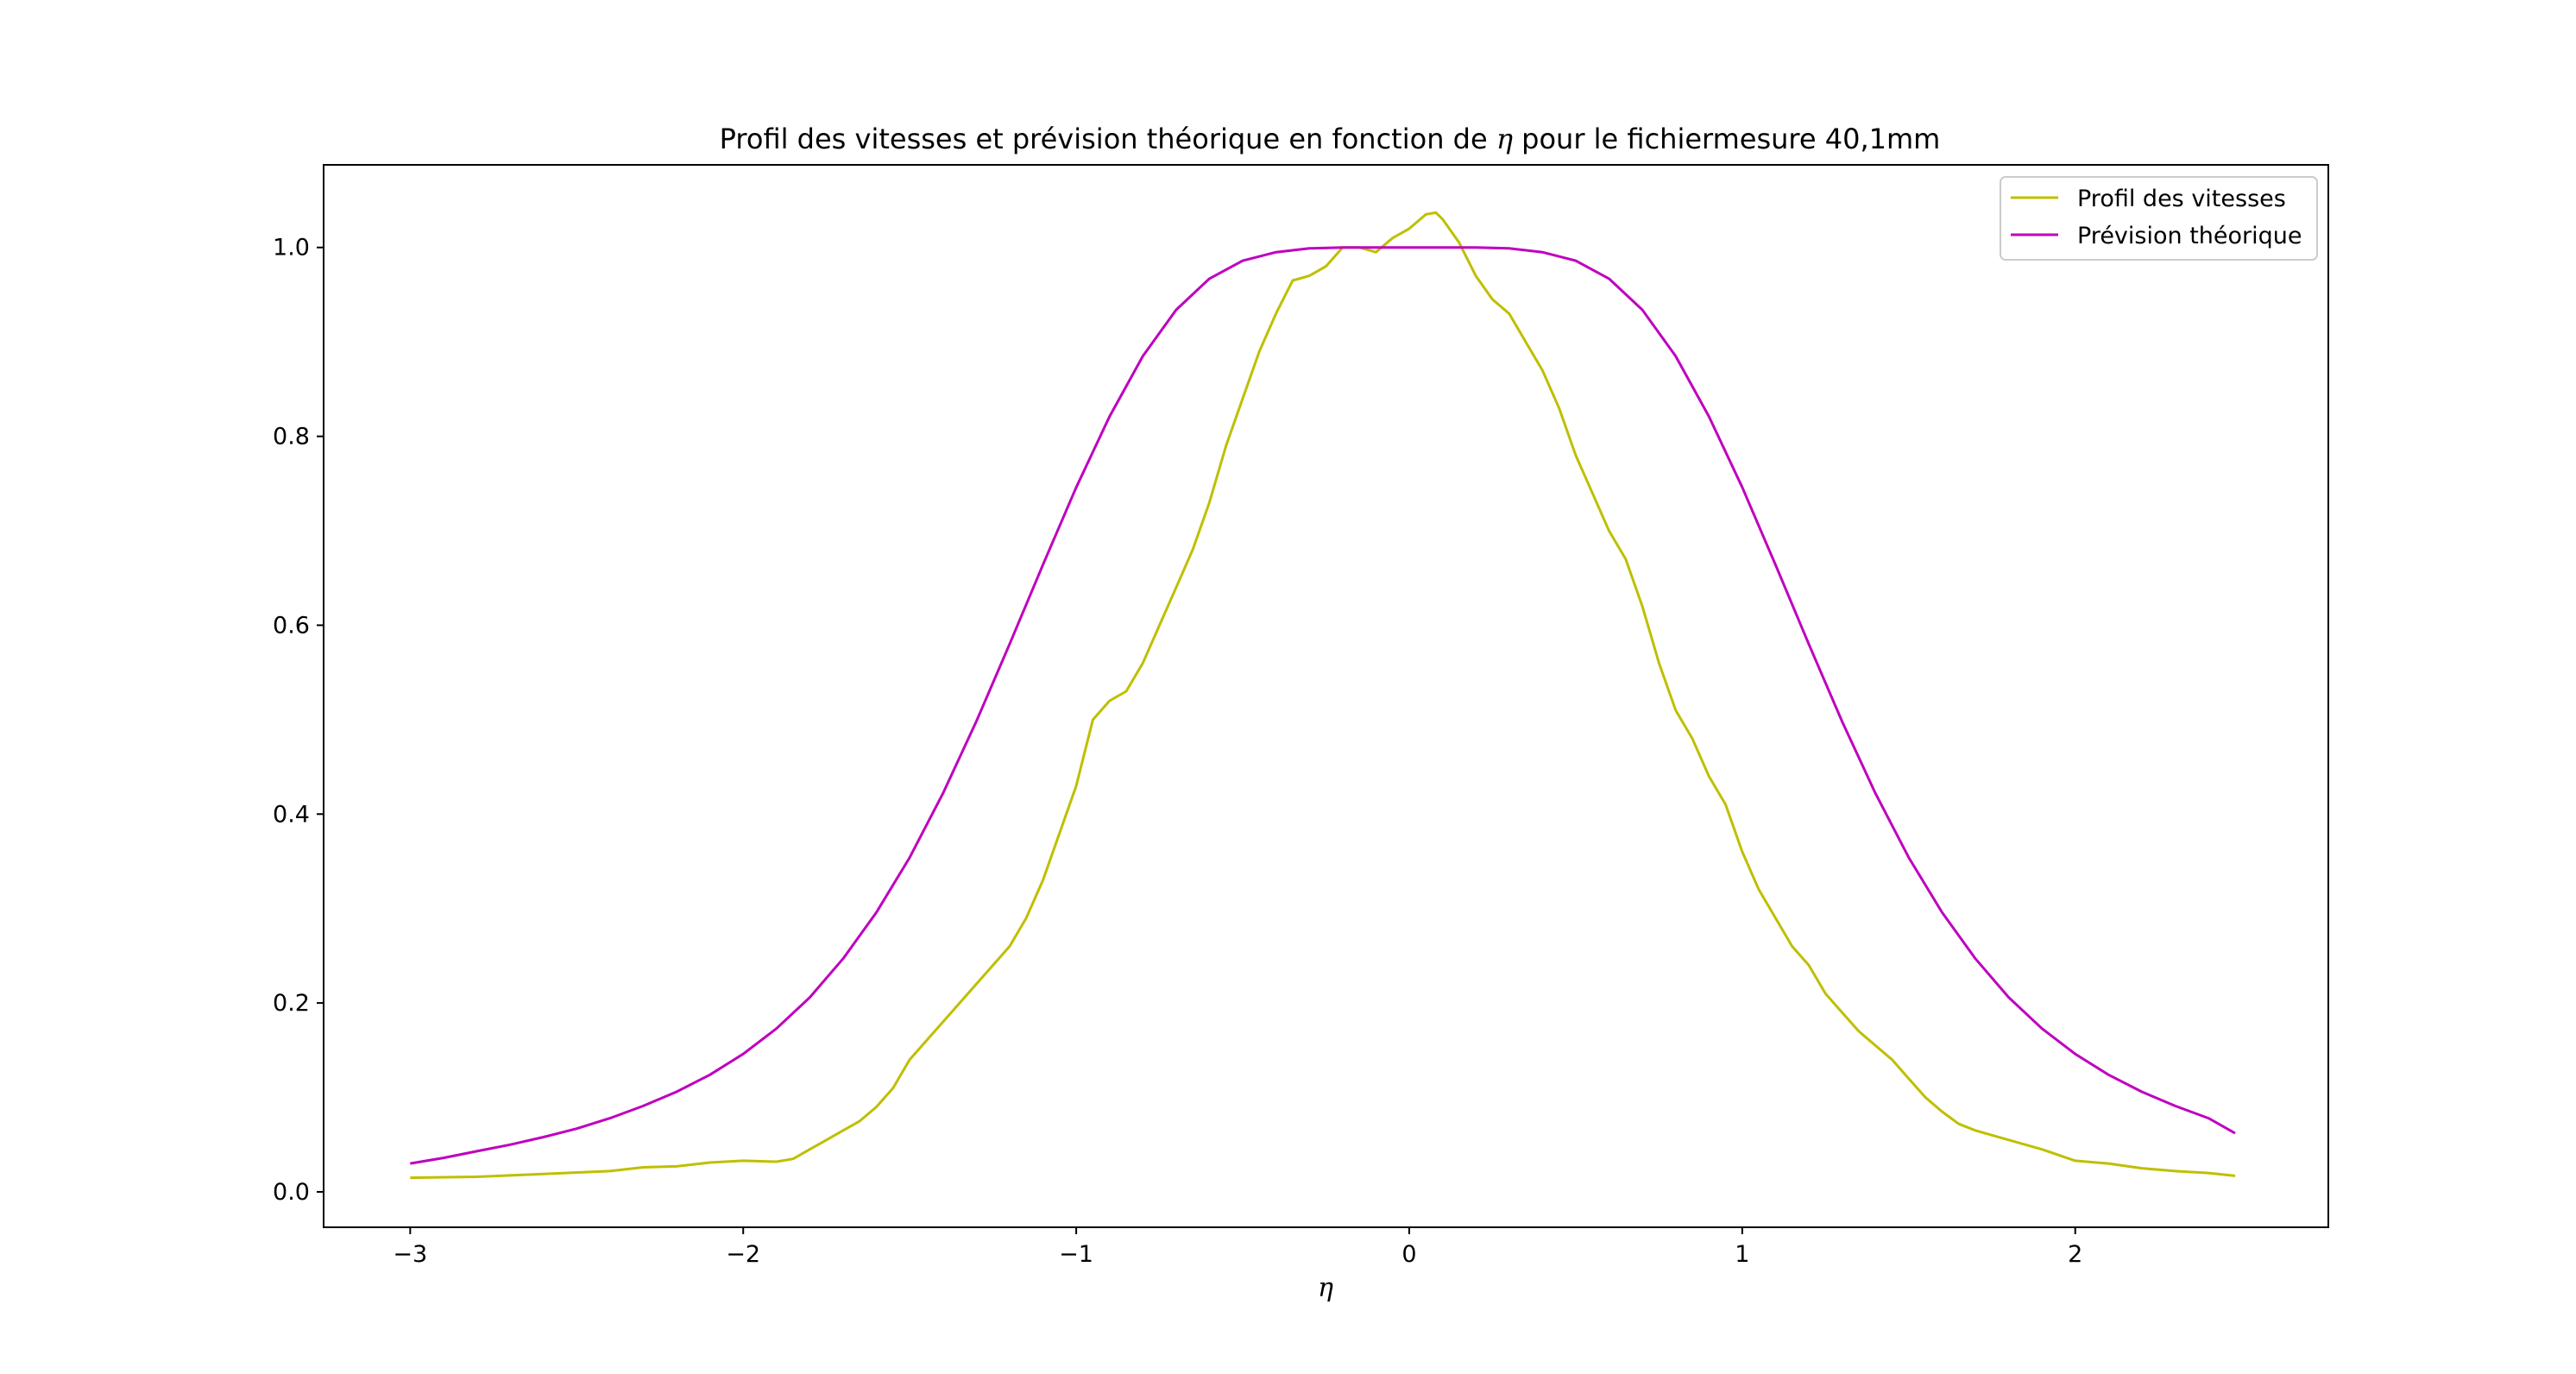 This screenshot has height=1374, width=2576. Describe the element at coordinates (2189, 236) in the screenshot. I see `legend-label-prevision: Prévision théorique` at that location.